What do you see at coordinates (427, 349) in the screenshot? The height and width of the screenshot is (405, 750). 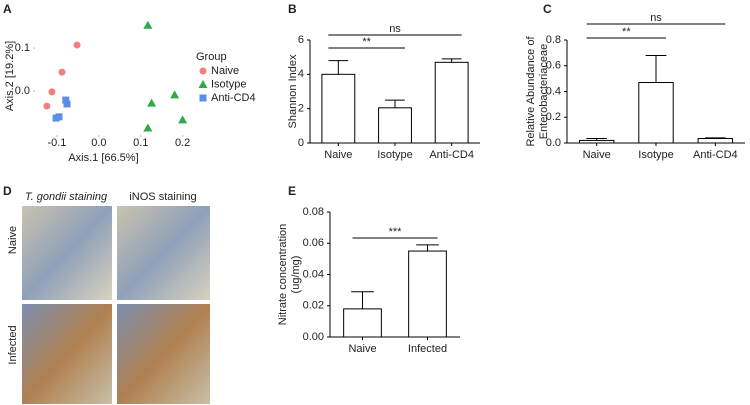 I see `x-tick-label: Infected` at bounding box center [427, 349].